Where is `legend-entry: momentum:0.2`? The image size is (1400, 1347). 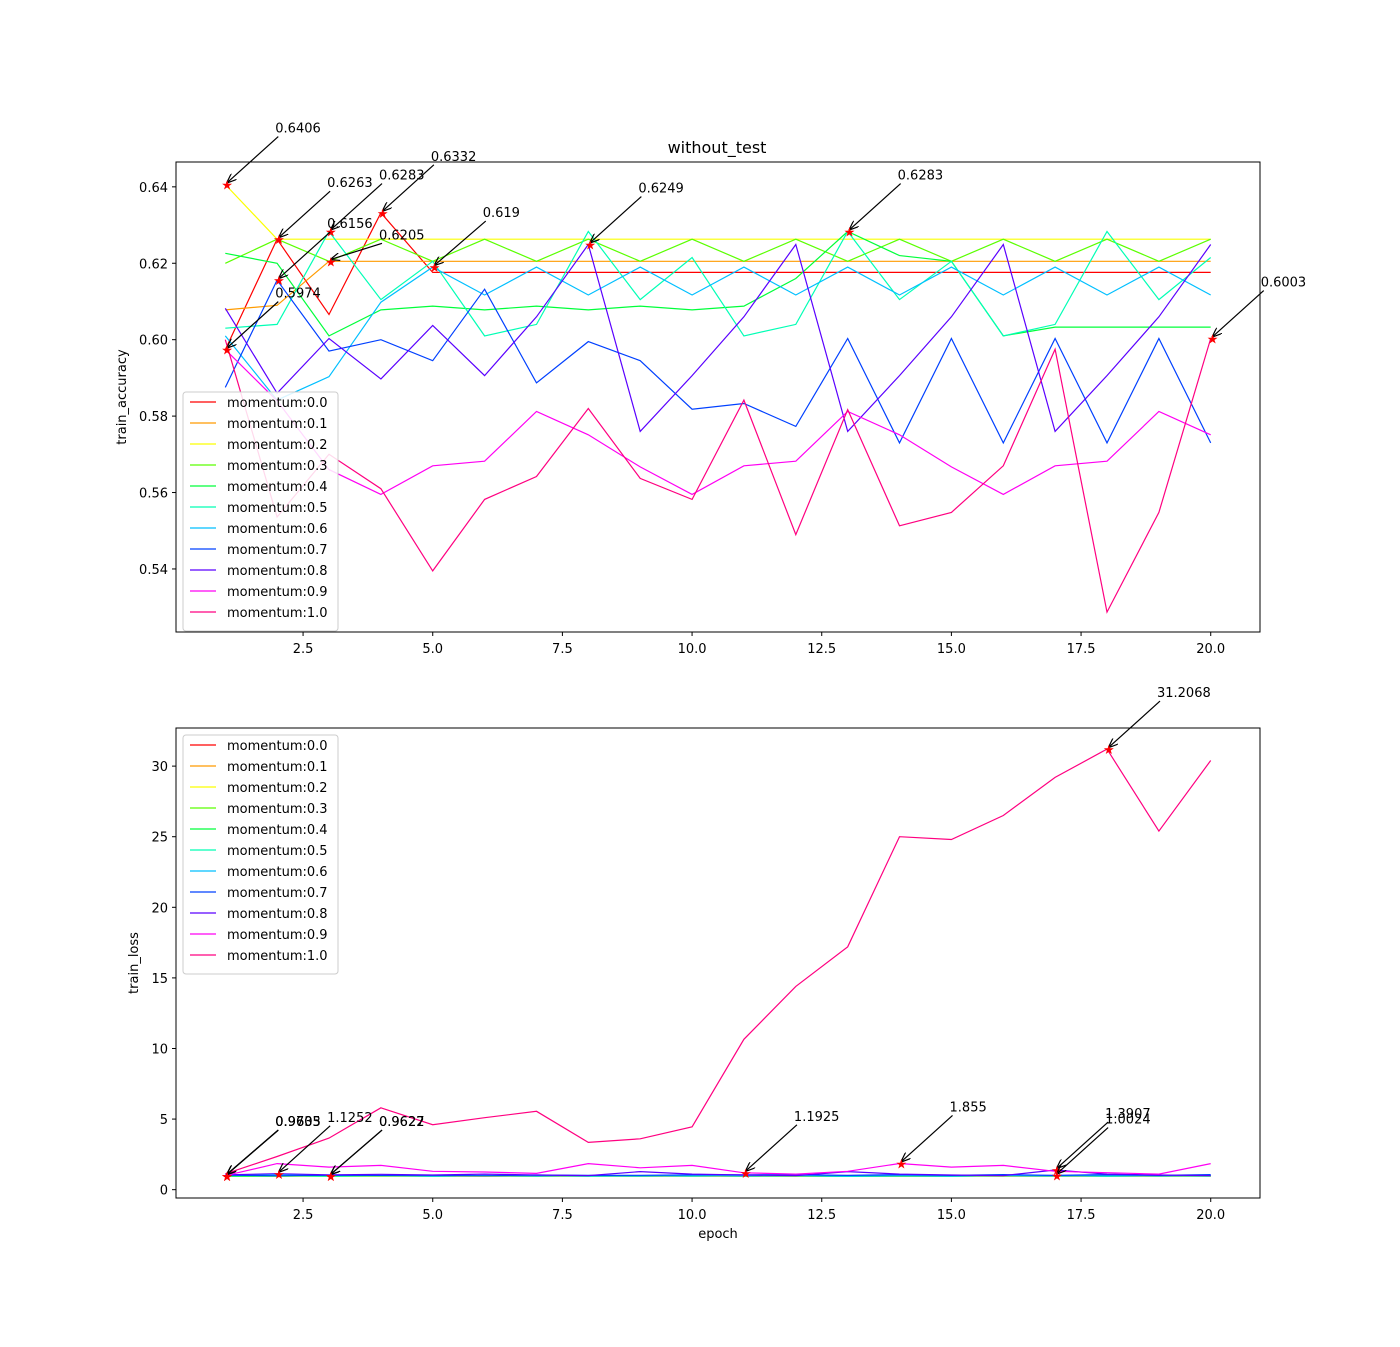
legend-entry: momentum:0.2 is located at coordinates (277, 445).